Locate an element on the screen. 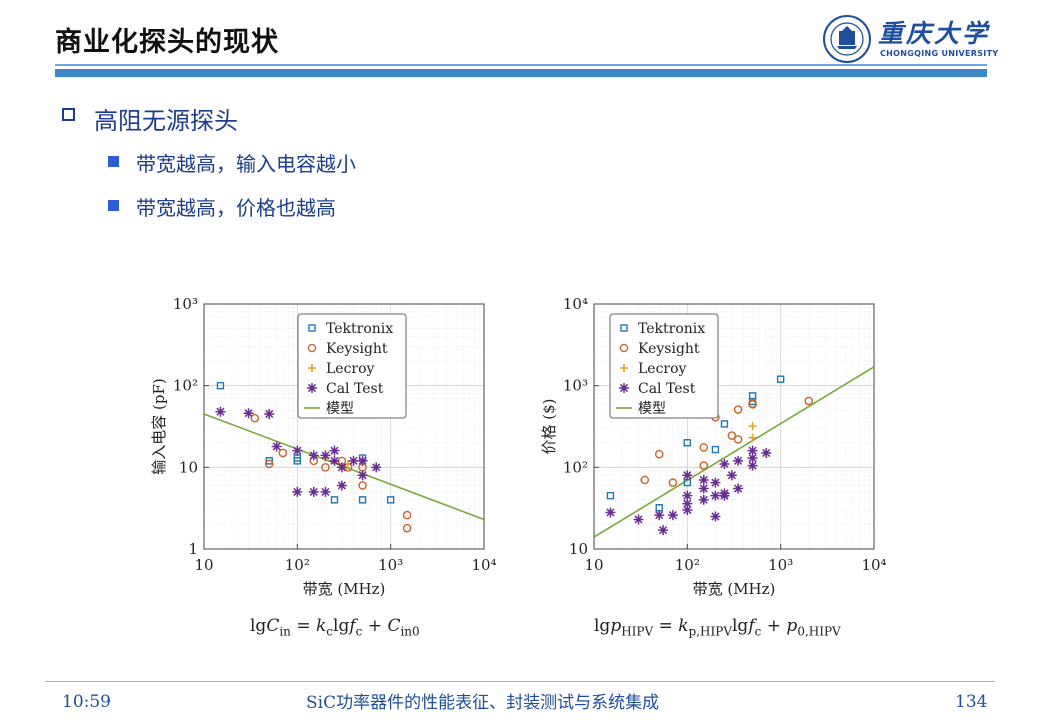 Image resolution: width=1040 pixels, height=720 pixels. square-bullet-icon is located at coordinates (113, 205).